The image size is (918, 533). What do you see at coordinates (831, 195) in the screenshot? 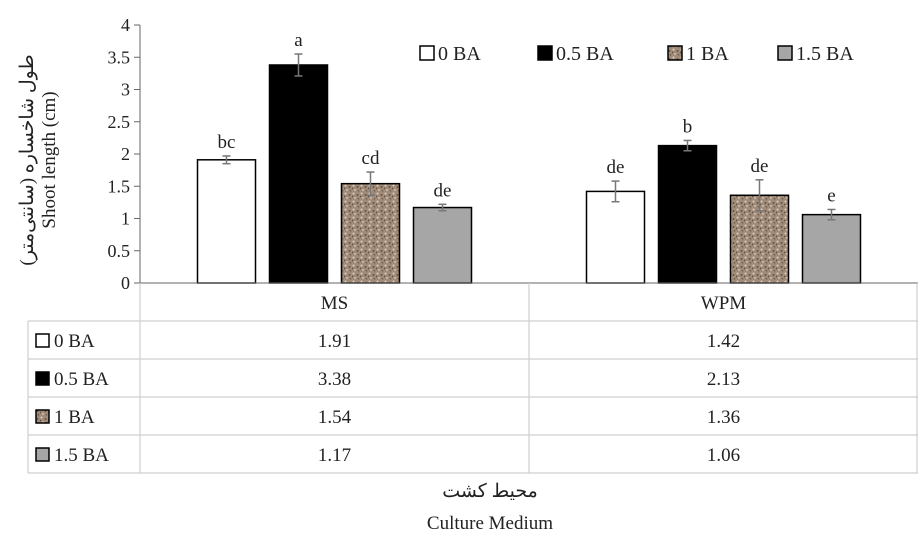
I see `significance-letter: e` at bounding box center [831, 195].